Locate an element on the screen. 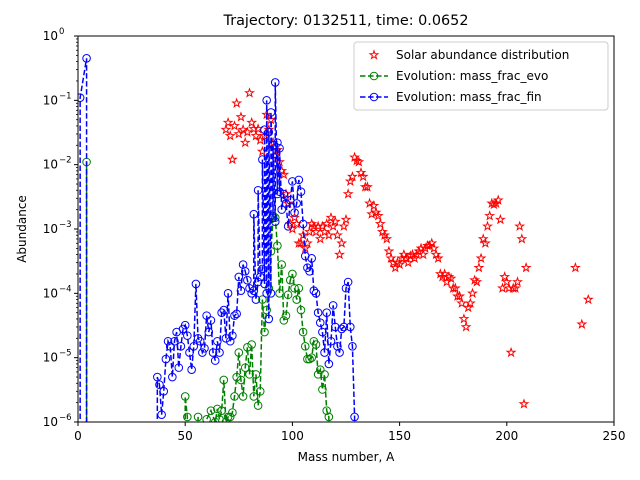 Image resolution: width=640 pixels, height=480 pixels. y-tick-exponent: −2 is located at coordinates (65, 161).